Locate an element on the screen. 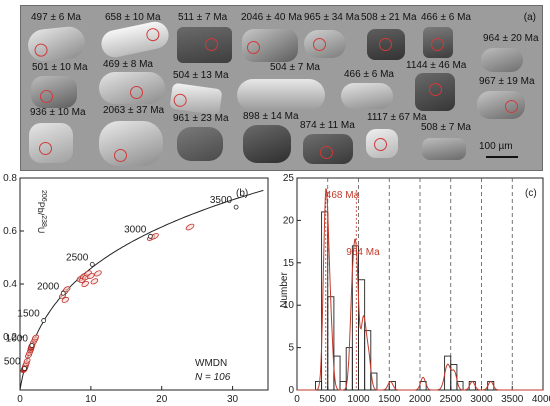 The width and height of the screenshot is (550, 406). zircon-age-label: 961 ± 23 Ma is located at coordinates (201, 118).